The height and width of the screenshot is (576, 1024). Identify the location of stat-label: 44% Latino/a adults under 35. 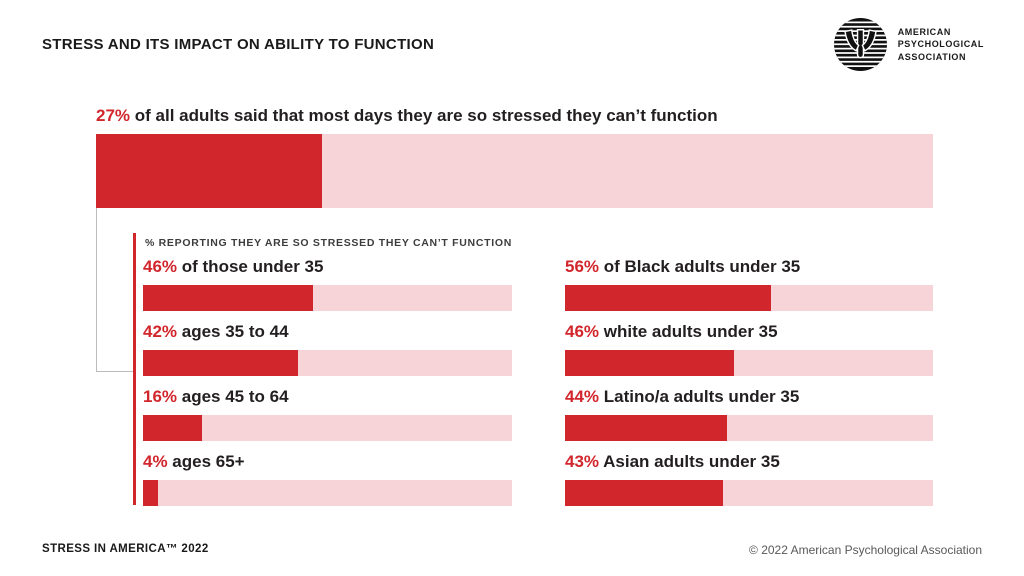
(749, 398).